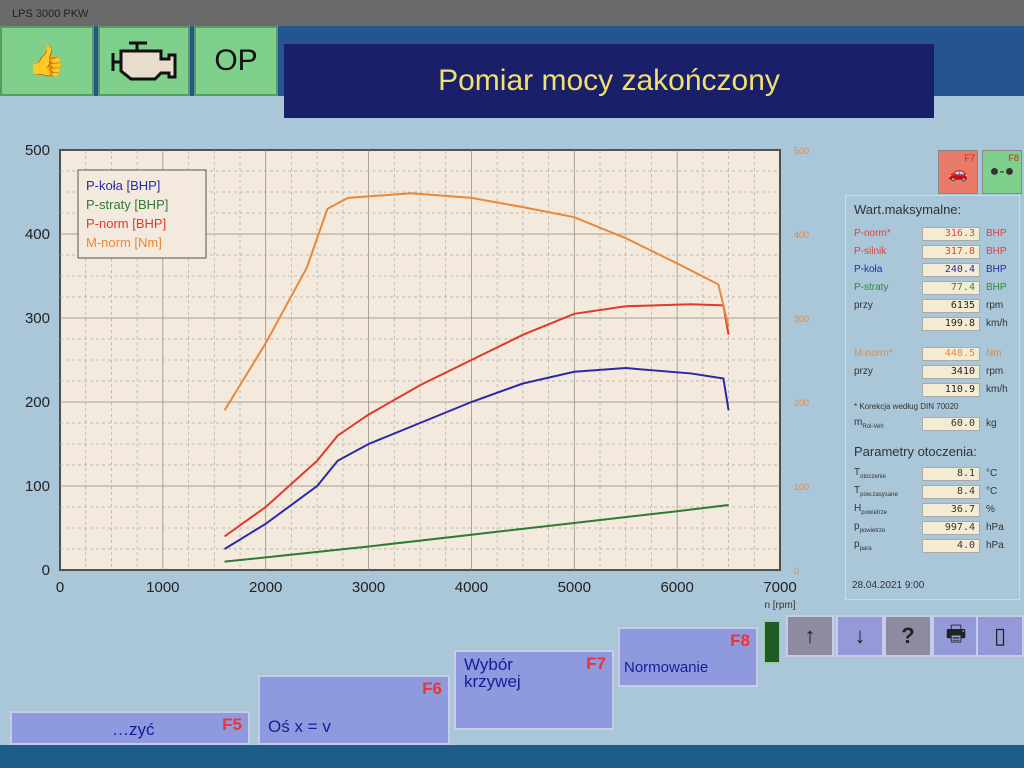 This screenshot has width=1024, height=768. I want to click on max-row-value: 448.5, so click(951, 353).